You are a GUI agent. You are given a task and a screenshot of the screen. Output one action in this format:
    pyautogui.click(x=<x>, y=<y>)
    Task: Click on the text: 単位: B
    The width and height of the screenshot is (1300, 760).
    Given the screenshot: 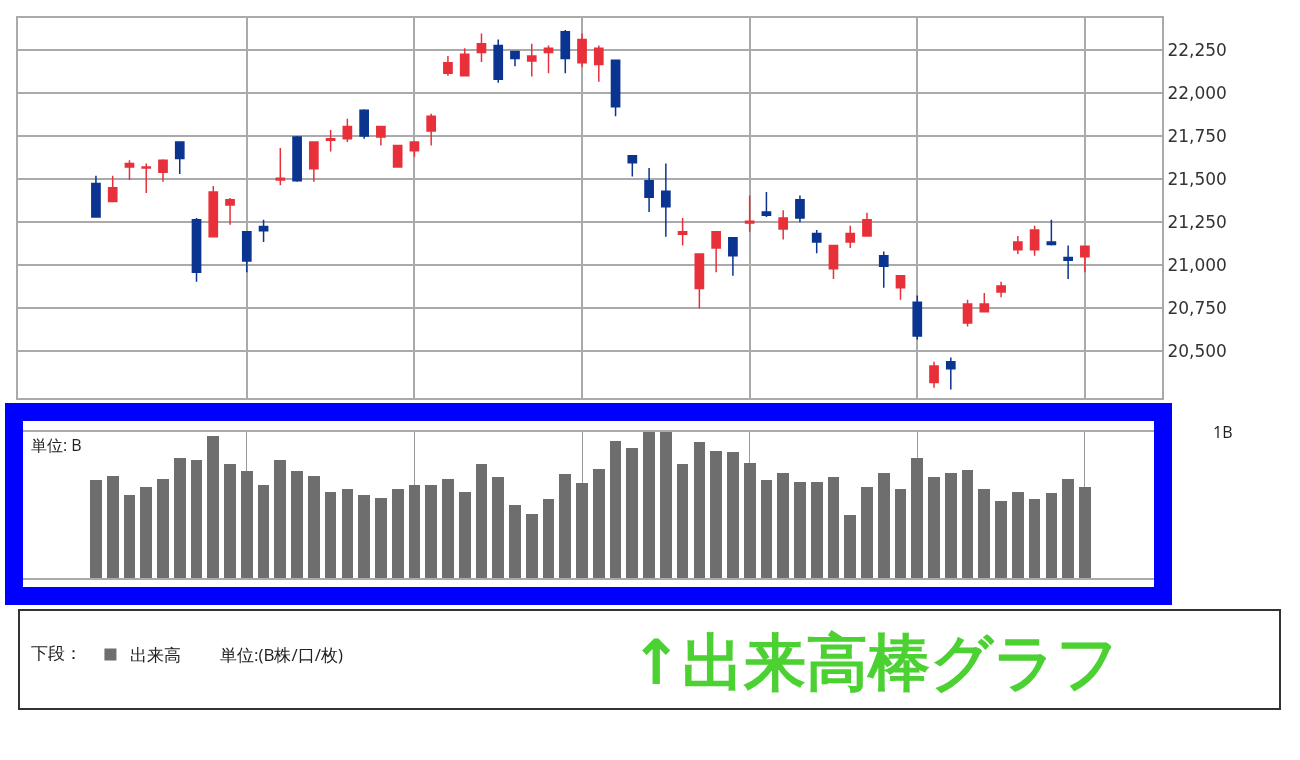 What is the action you would take?
    pyautogui.click(x=56, y=445)
    